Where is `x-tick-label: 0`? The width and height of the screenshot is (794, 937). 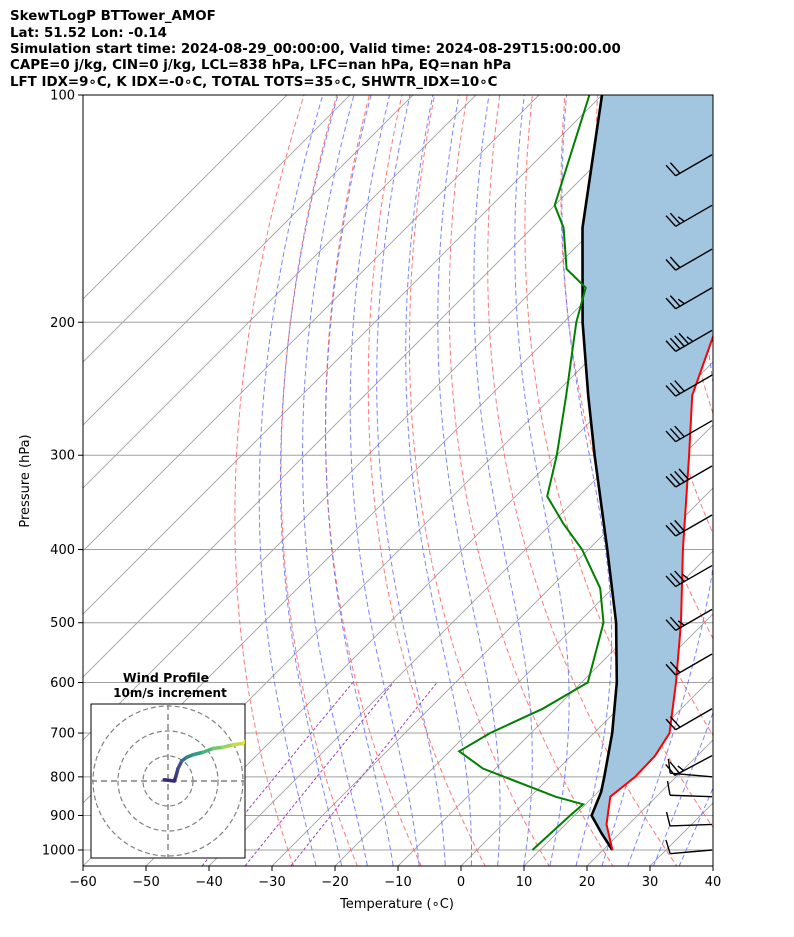 x-tick-label: 0 is located at coordinates (461, 882).